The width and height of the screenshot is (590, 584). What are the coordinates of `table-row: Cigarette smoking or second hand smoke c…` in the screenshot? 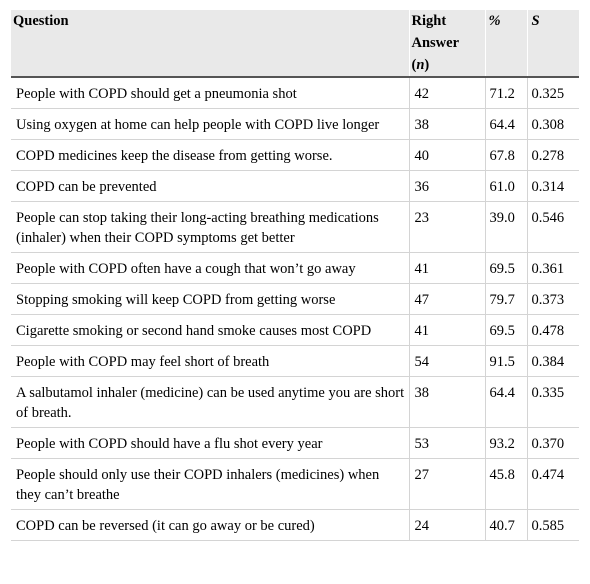 It's located at (295, 330).